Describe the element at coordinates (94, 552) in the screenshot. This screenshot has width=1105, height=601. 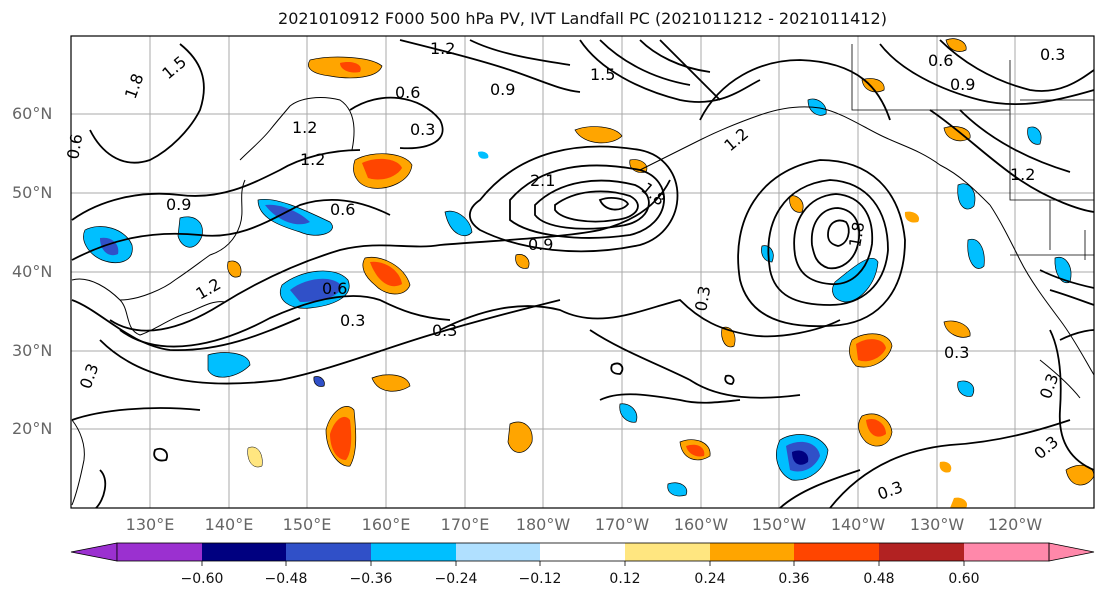
I see `colorbar-extend-low` at that location.